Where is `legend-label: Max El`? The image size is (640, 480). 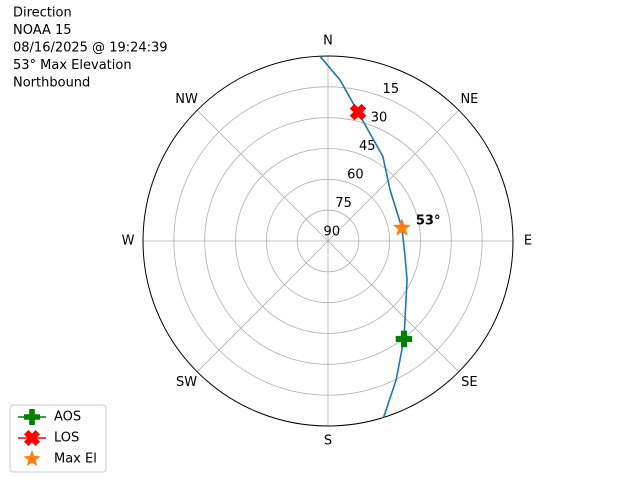
legend-label: Max El is located at coordinates (75, 459).